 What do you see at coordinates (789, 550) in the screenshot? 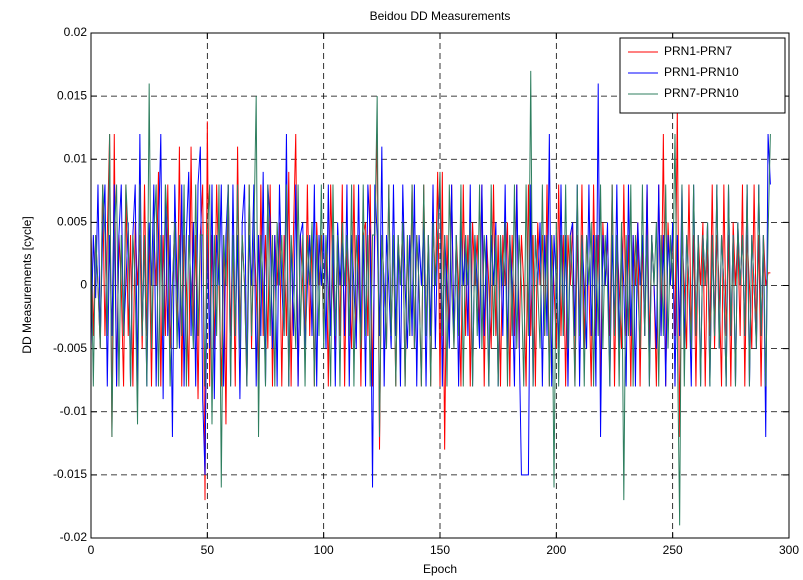
I see `x-tick-label: 300` at bounding box center [789, 550].